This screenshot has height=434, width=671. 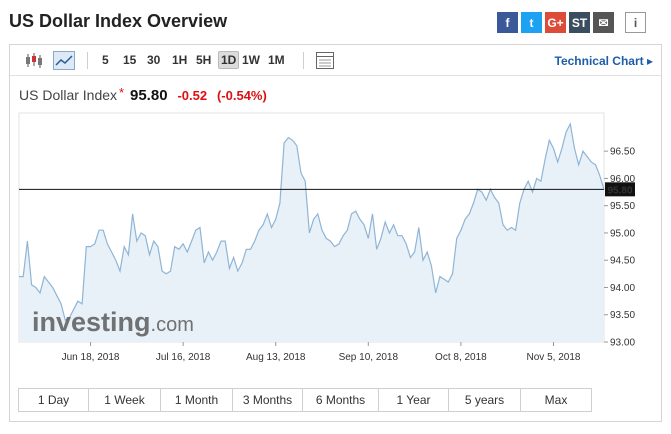 I want to click on technical-chart-link: Technical Chart ▸, so click(x=604, y=61).